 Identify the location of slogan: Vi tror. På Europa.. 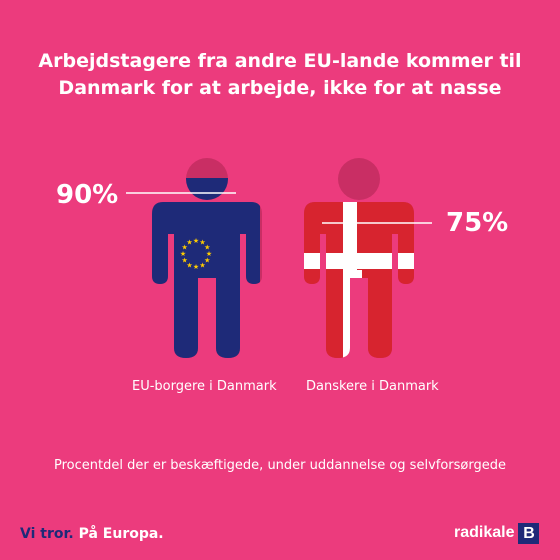
(92, 534).